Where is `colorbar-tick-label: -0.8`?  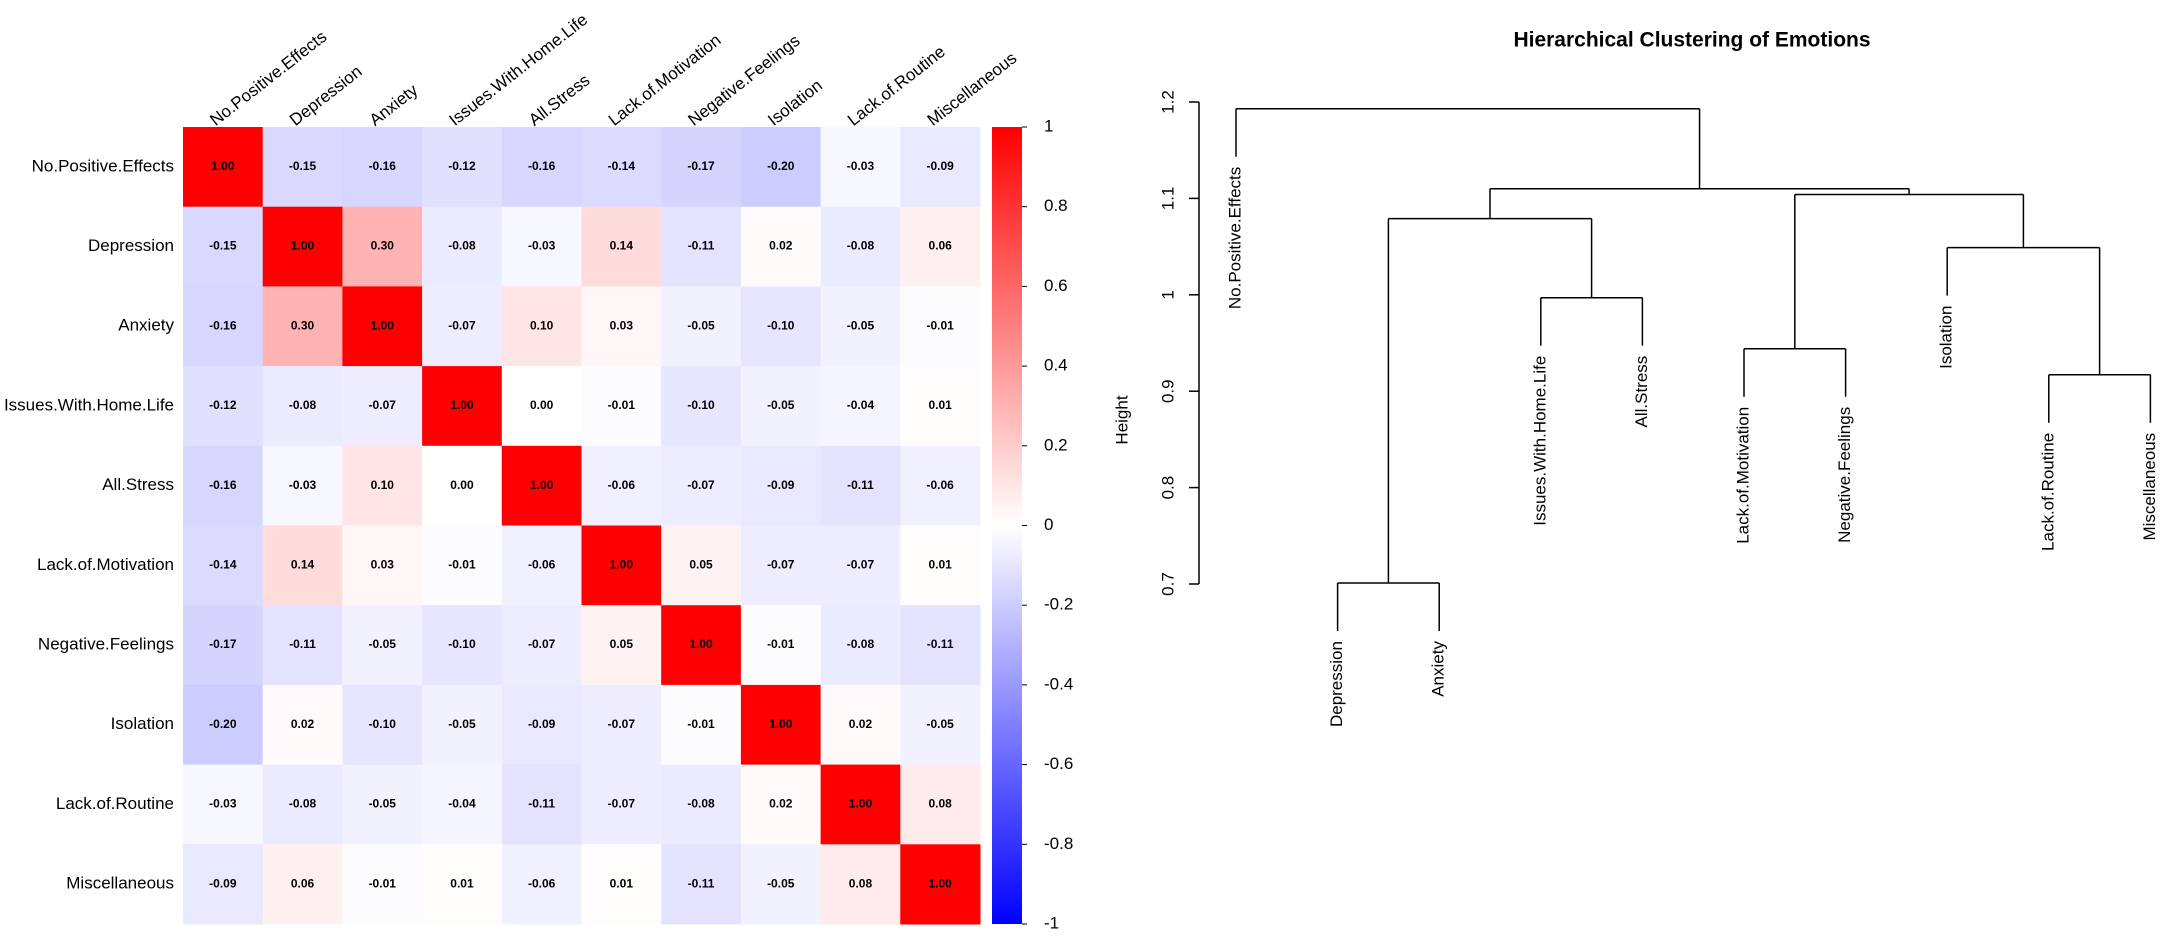
colorbar-tick-label: -0.8 is located at coordinates (1058, 843).